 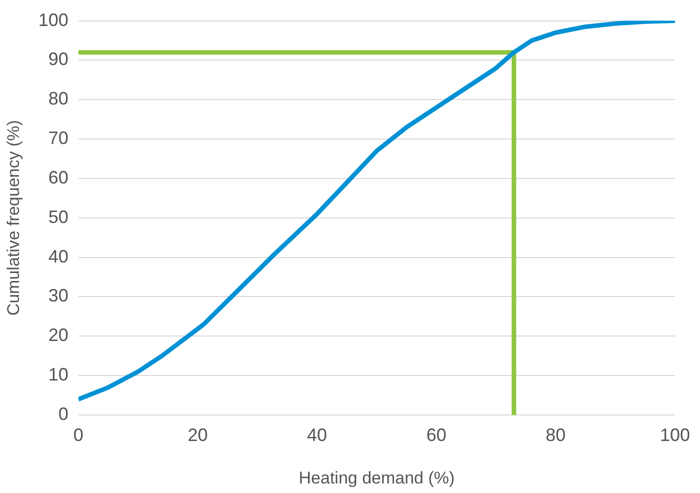 What do you see at coordinates (13, 218) in the screenshot?
I see `y-axis-title: Cumulative frequency (%)` at bounding box center [13, 218].